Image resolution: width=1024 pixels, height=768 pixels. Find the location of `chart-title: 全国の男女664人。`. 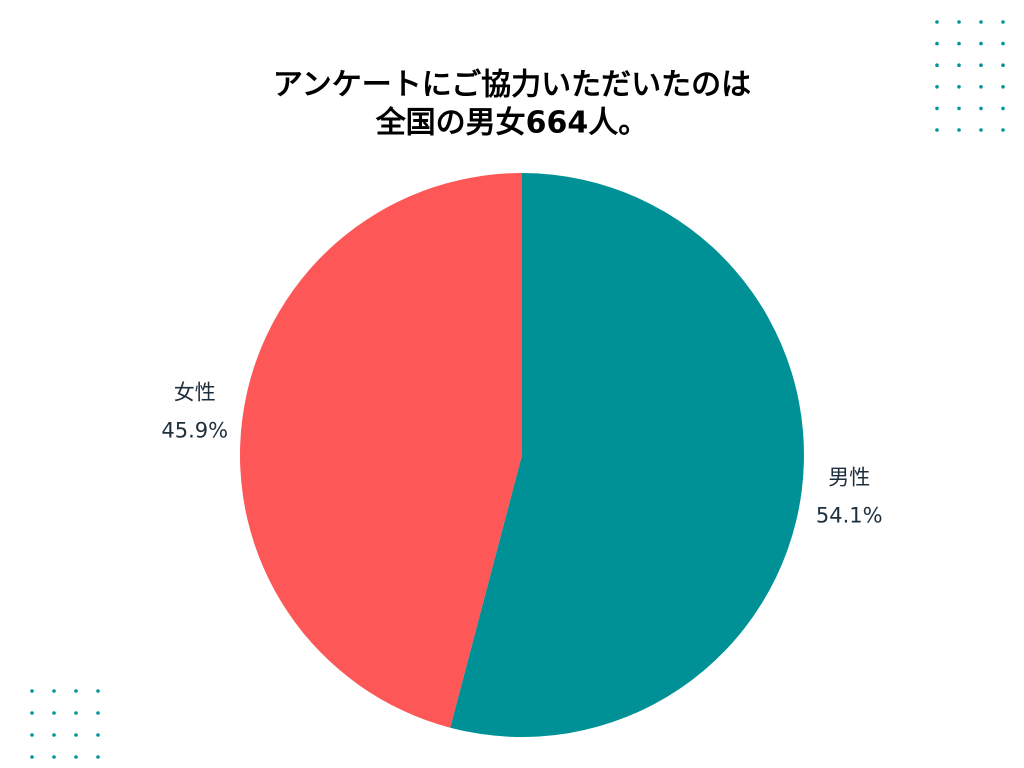

chart-title: 全国の男女664人。 is located at coordinates (512, 123).